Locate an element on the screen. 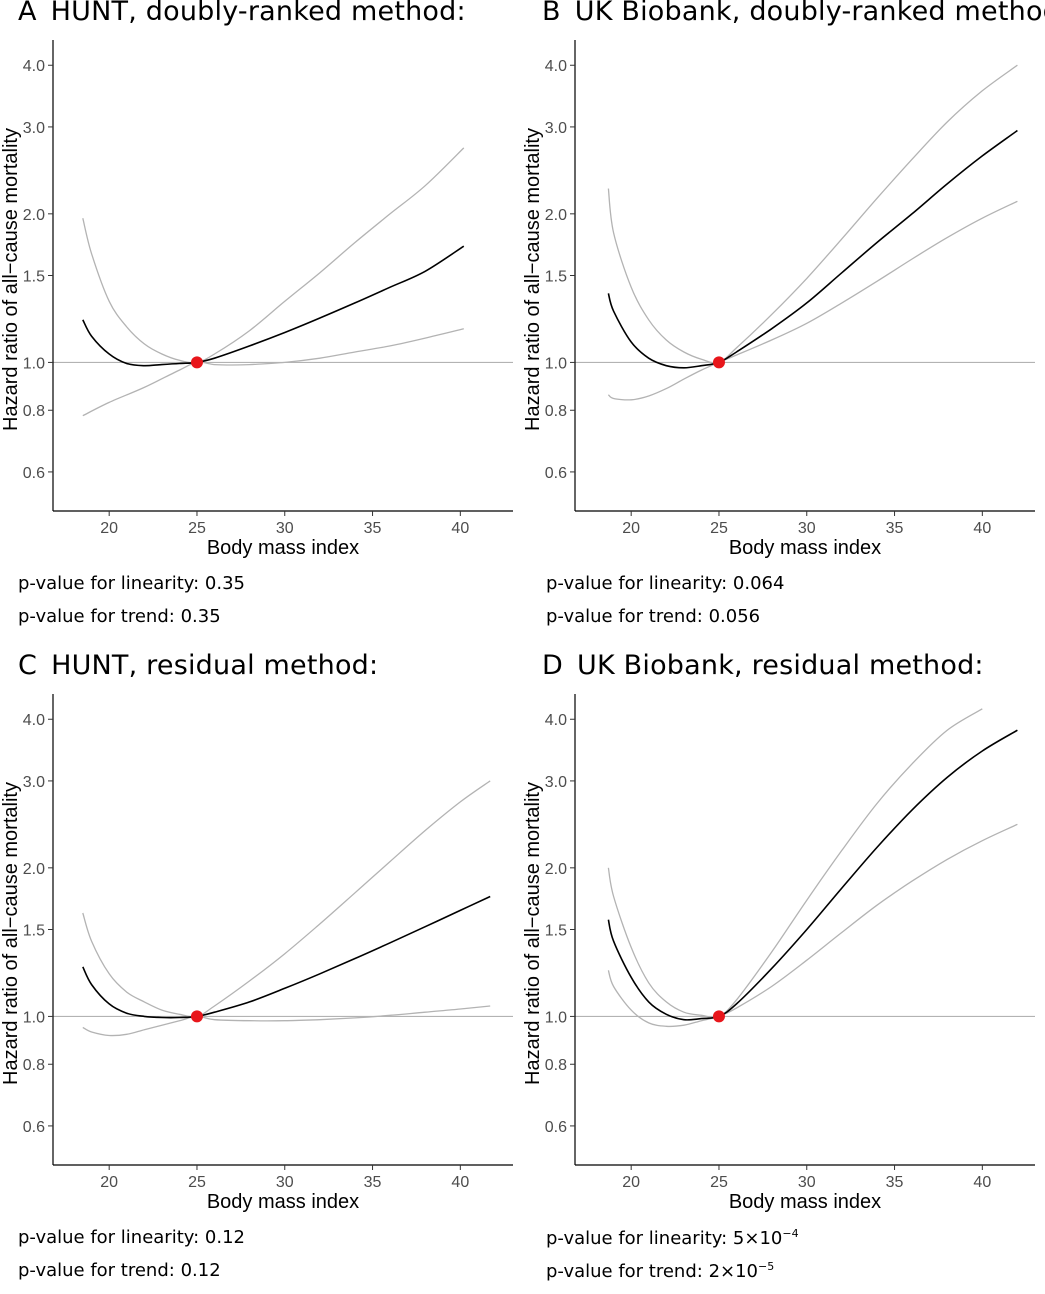 The height and width of the screenshot is (1294, 1045). panel-title-text: UK Biobank, residual method: is located at coordinates (780, 665).